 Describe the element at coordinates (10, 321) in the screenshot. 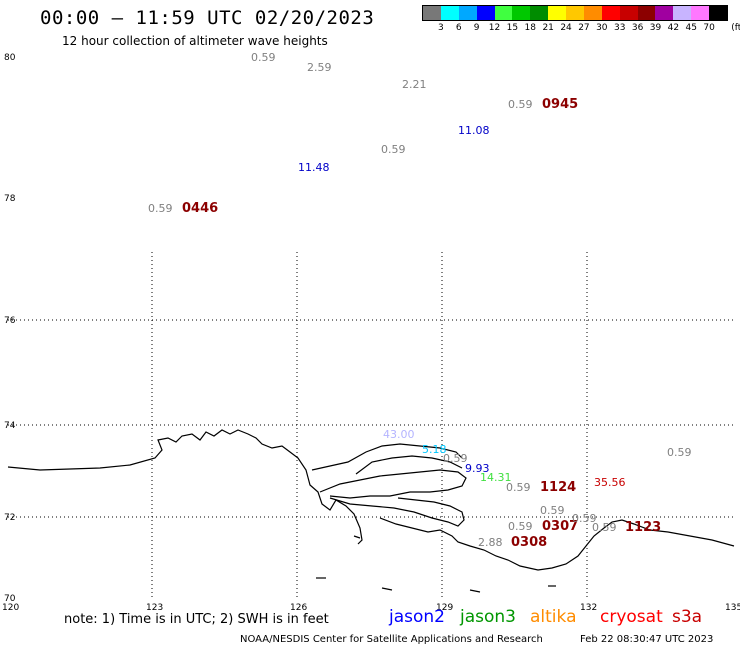

I see `lat-label-76: 76` at that location.